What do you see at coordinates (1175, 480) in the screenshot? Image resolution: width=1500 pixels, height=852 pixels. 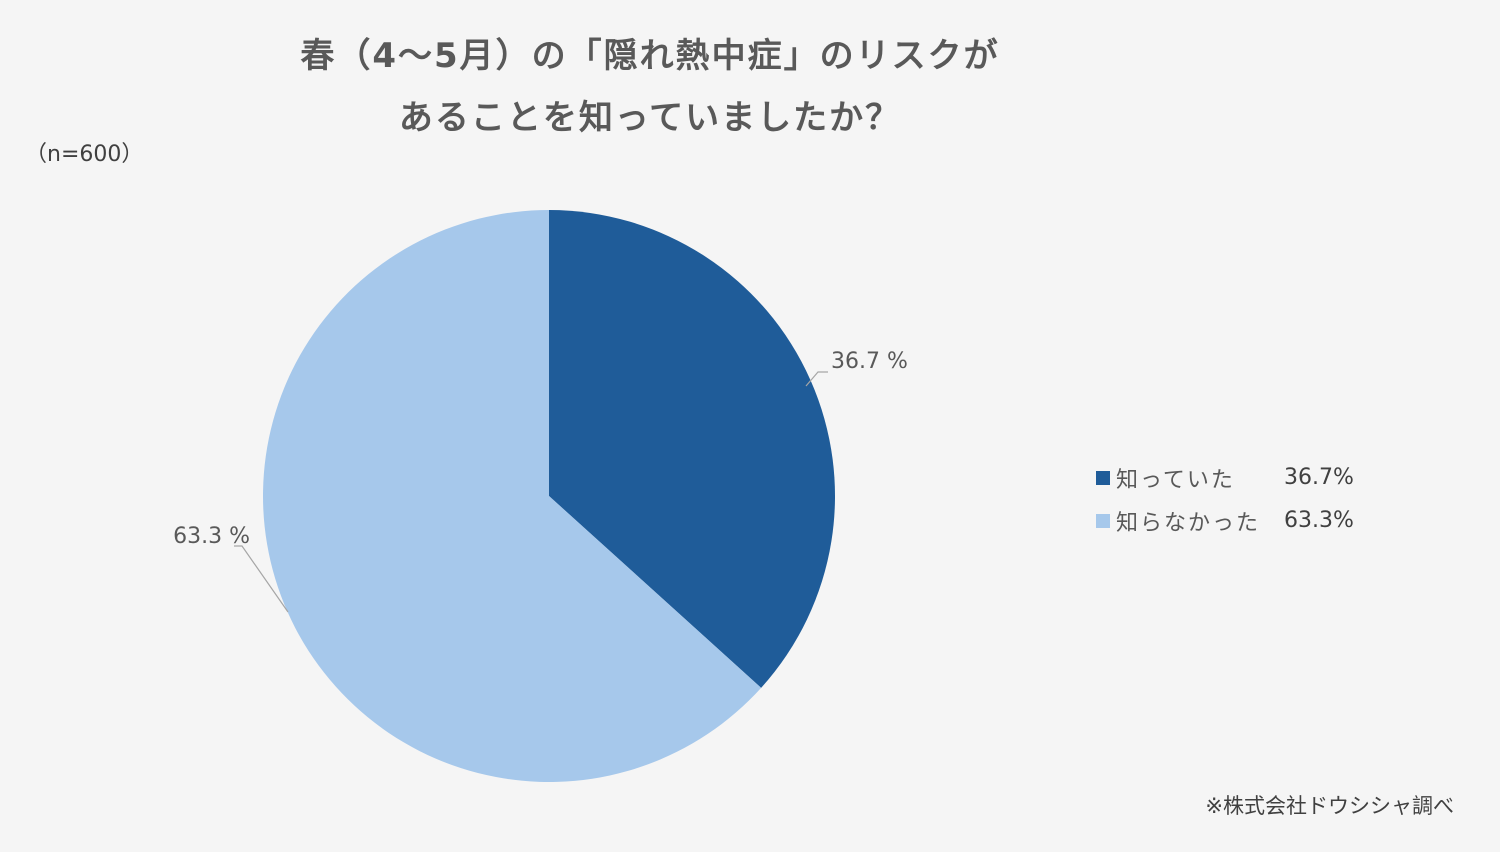 I see `legend-label-known: 知っていた` at bounding box center [1175, 480].